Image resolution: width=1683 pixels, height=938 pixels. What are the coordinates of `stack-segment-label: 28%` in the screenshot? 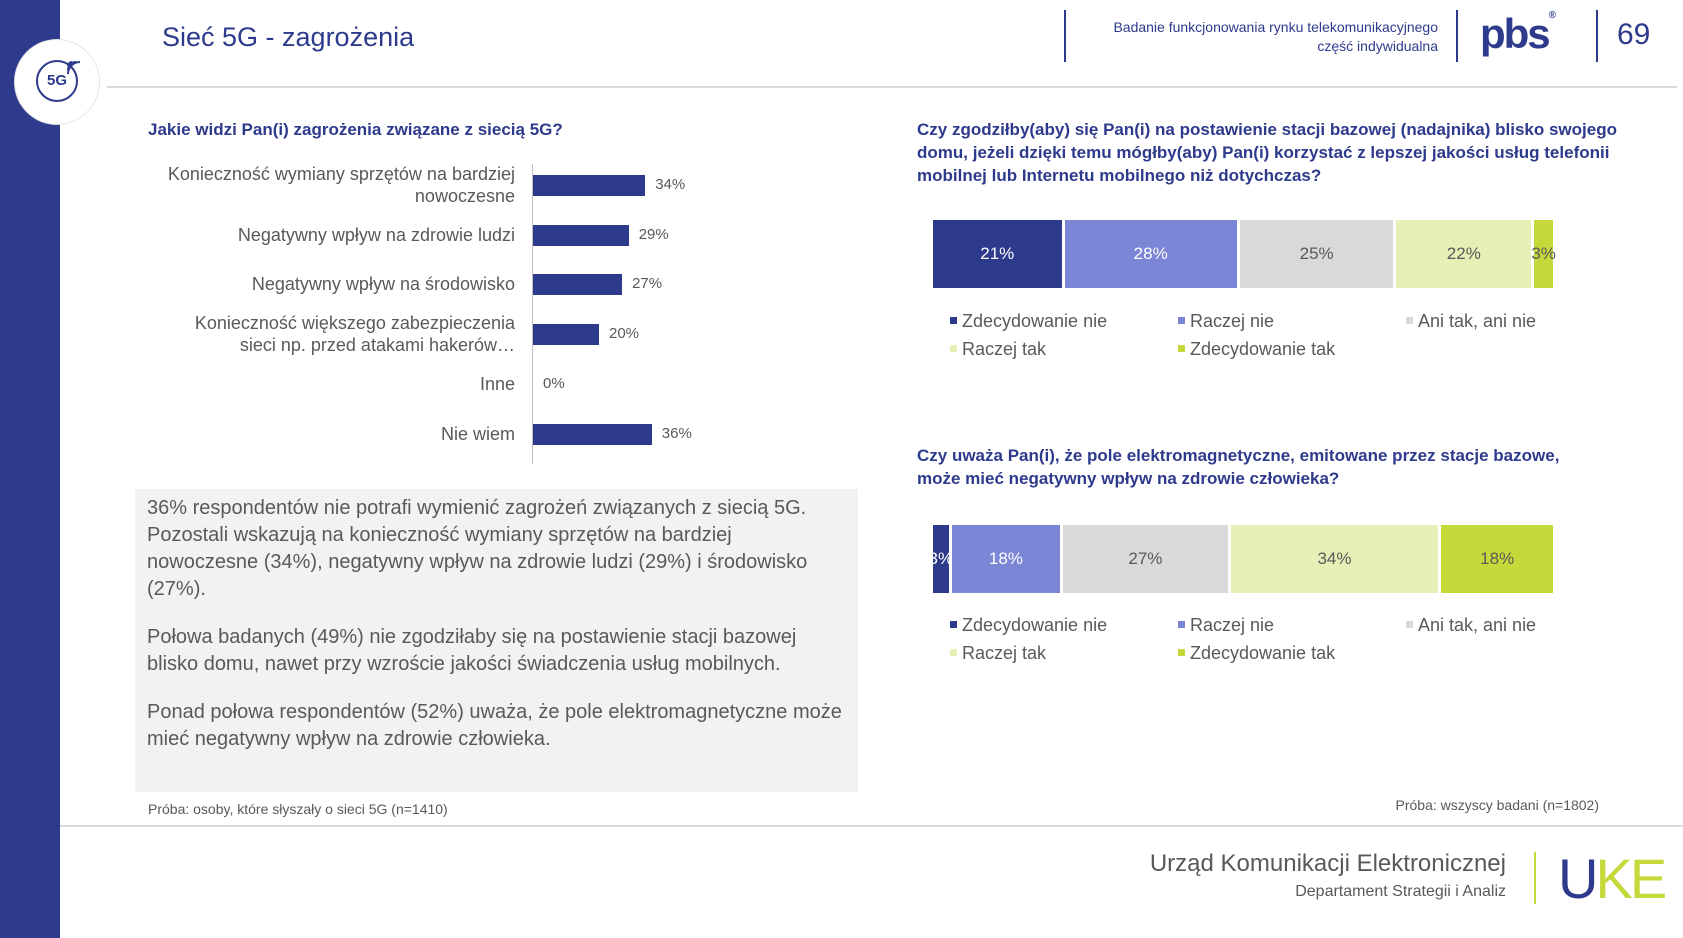 It's located at (1150, 253).